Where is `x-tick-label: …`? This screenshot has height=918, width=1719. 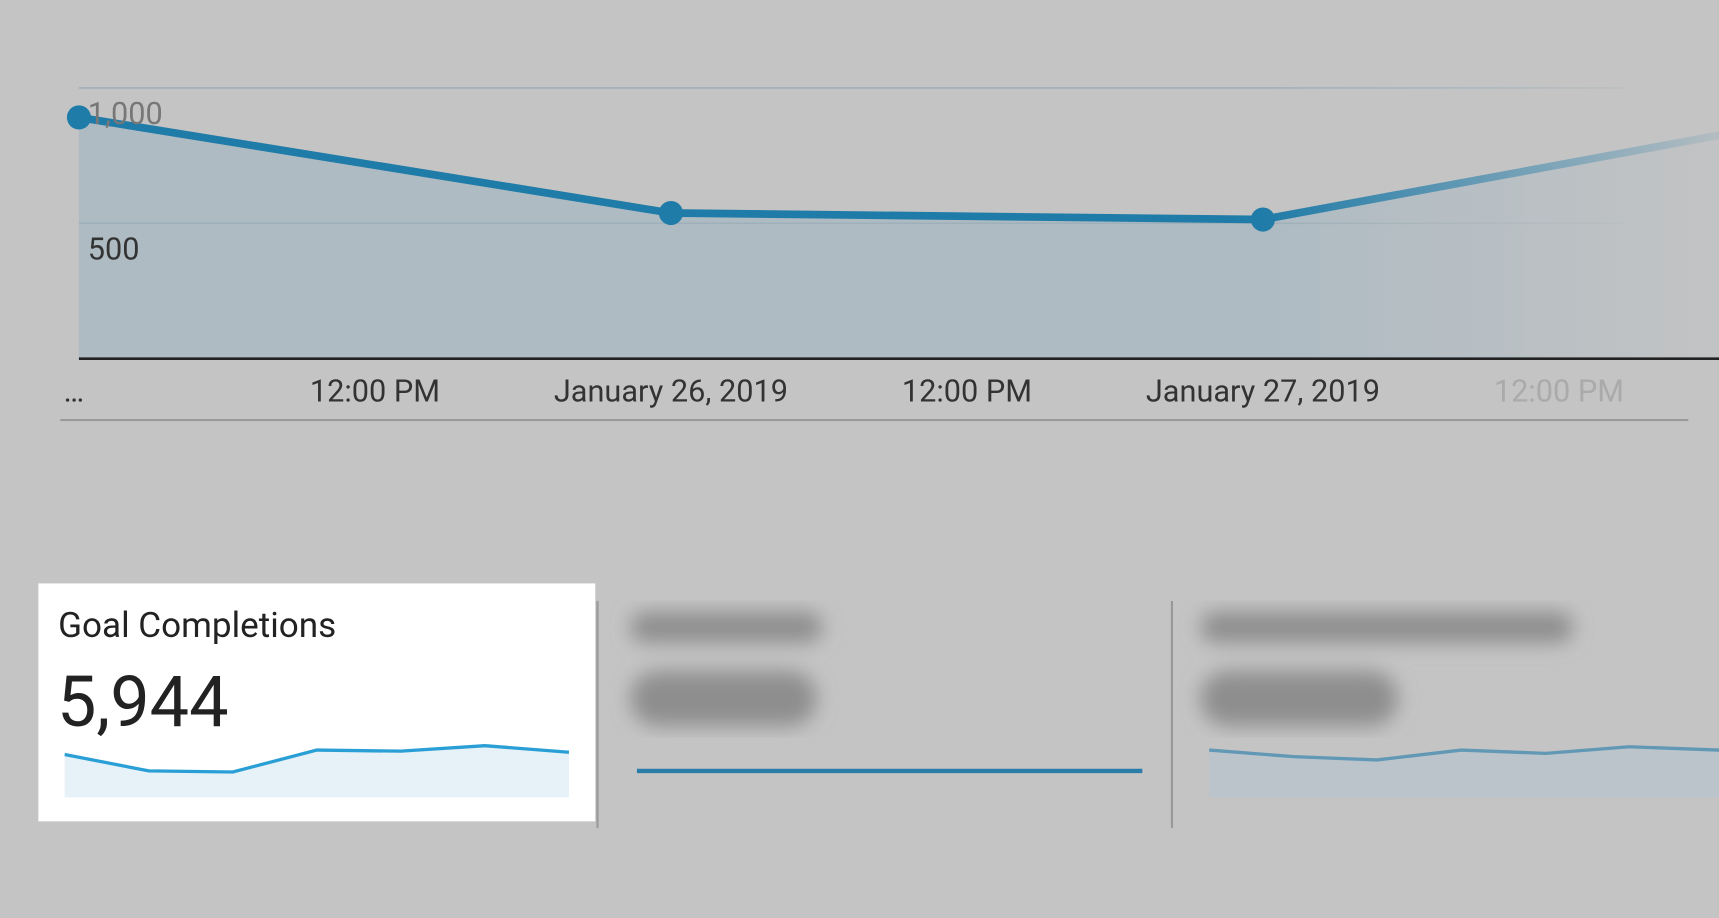
x-tick-label: … is located at coordinates (74, 391).